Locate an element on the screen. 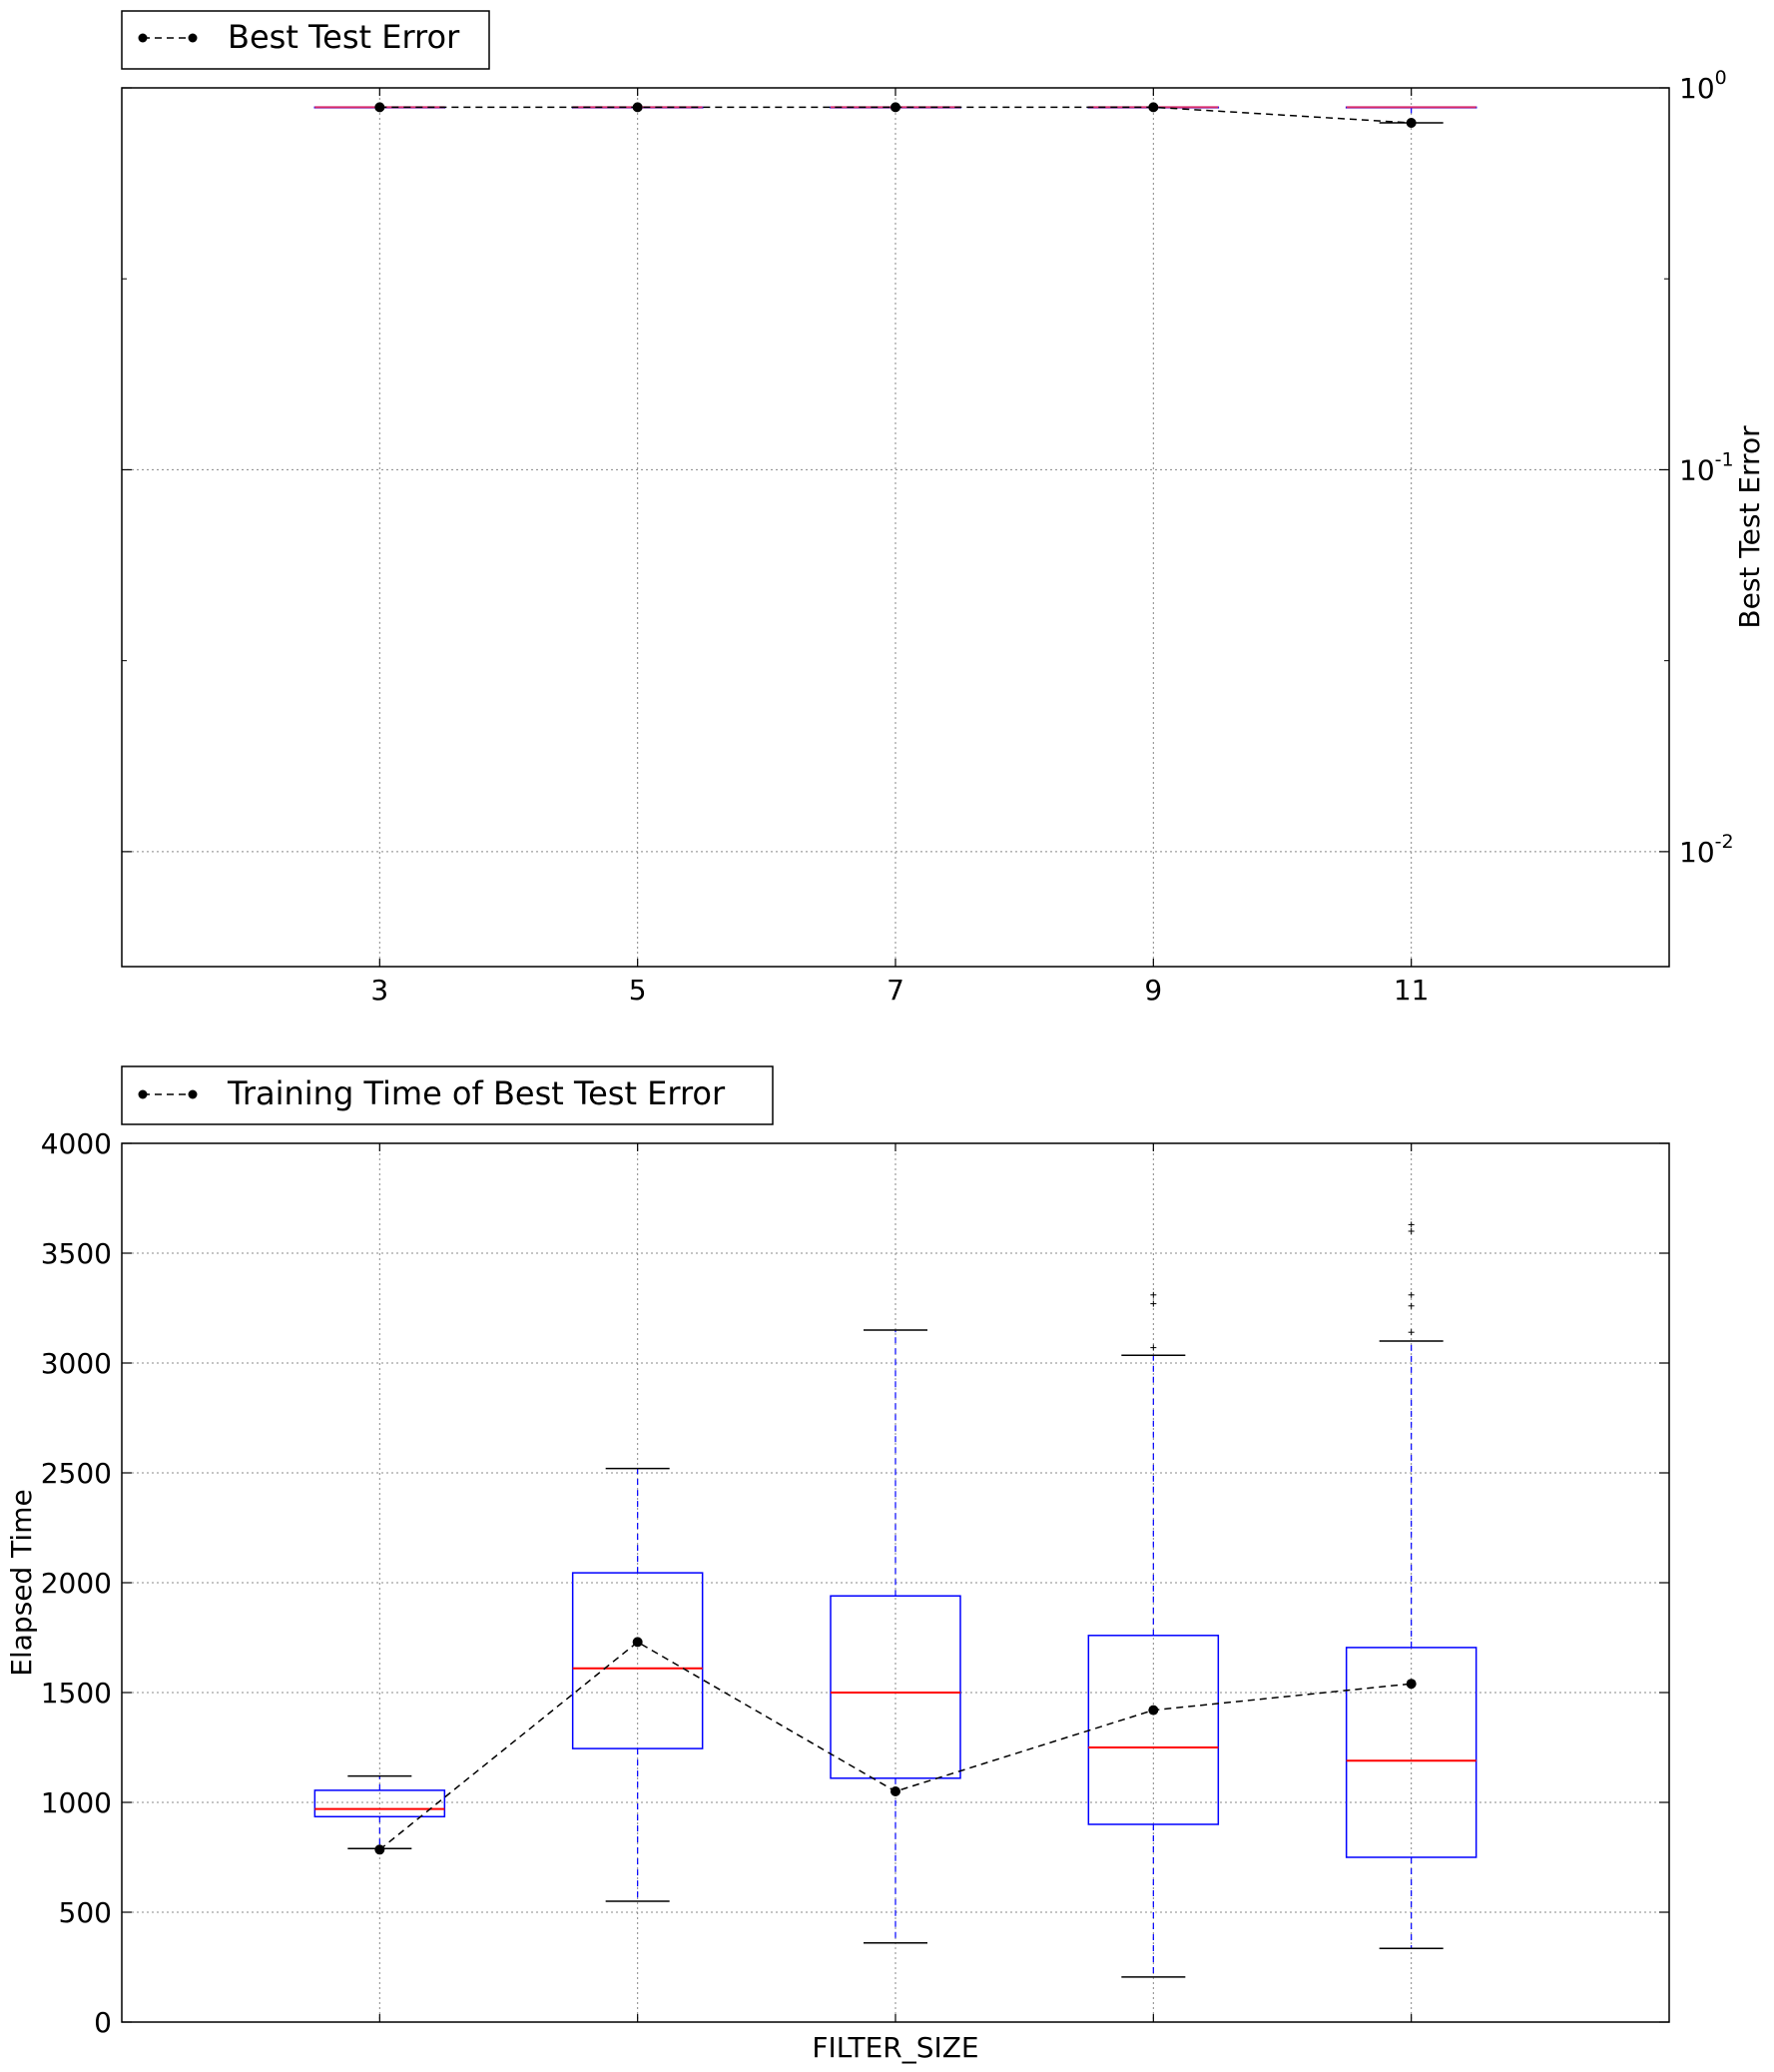  bottom-series is located at coordinates (895, 1746).